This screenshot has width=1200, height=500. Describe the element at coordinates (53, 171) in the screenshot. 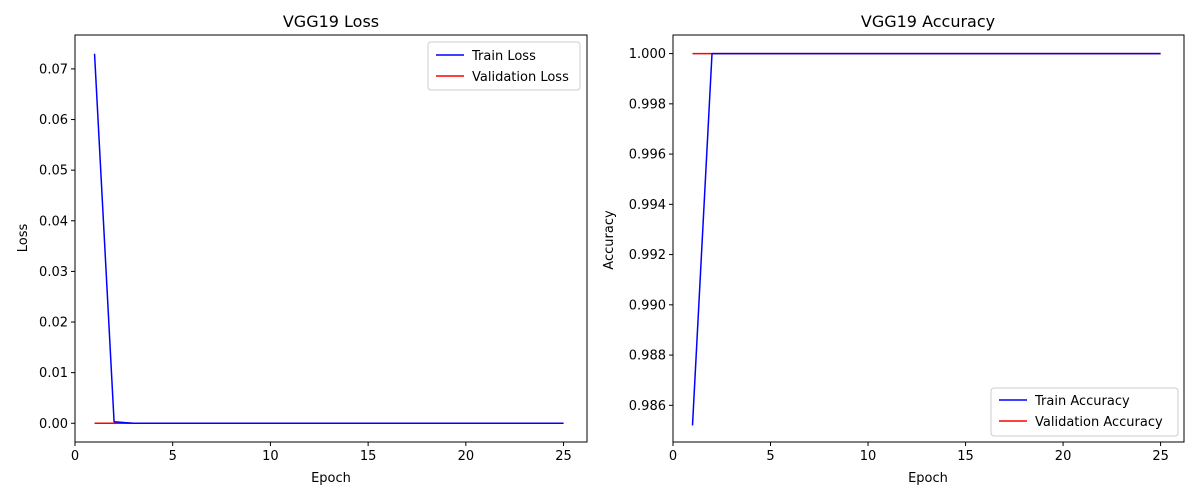

I see `loss-y-tick-label: 0.05` at that location.